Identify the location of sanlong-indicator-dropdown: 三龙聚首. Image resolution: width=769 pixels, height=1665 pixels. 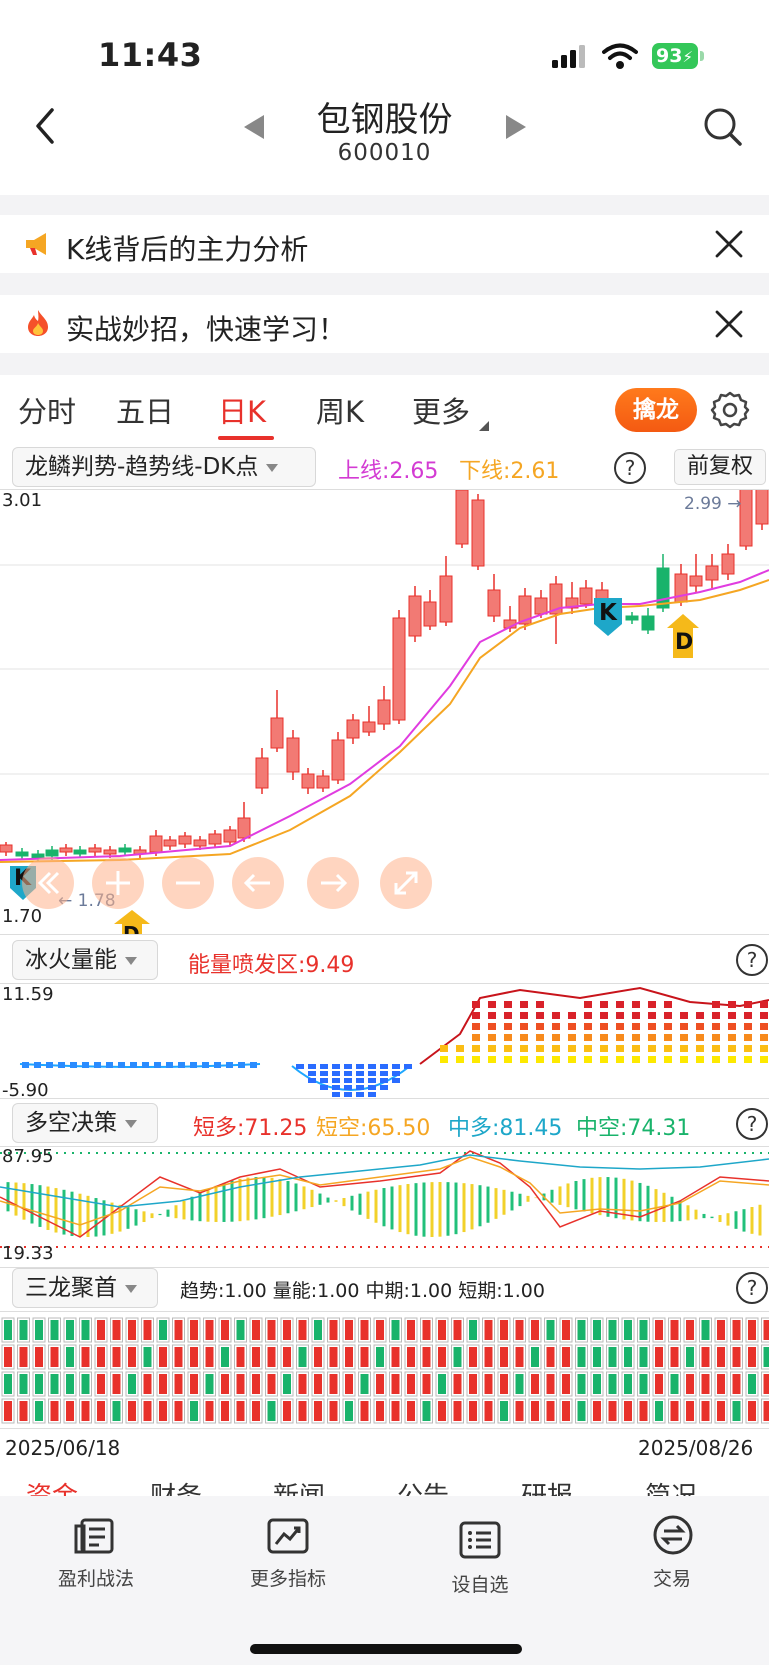
(85, 1288).